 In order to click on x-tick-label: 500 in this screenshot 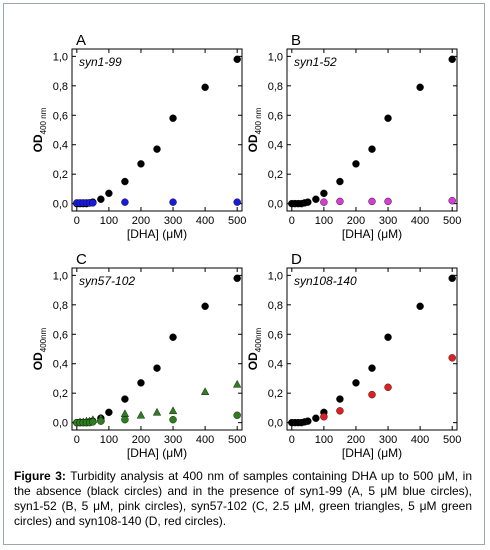, I will do `click(452, 221)`.